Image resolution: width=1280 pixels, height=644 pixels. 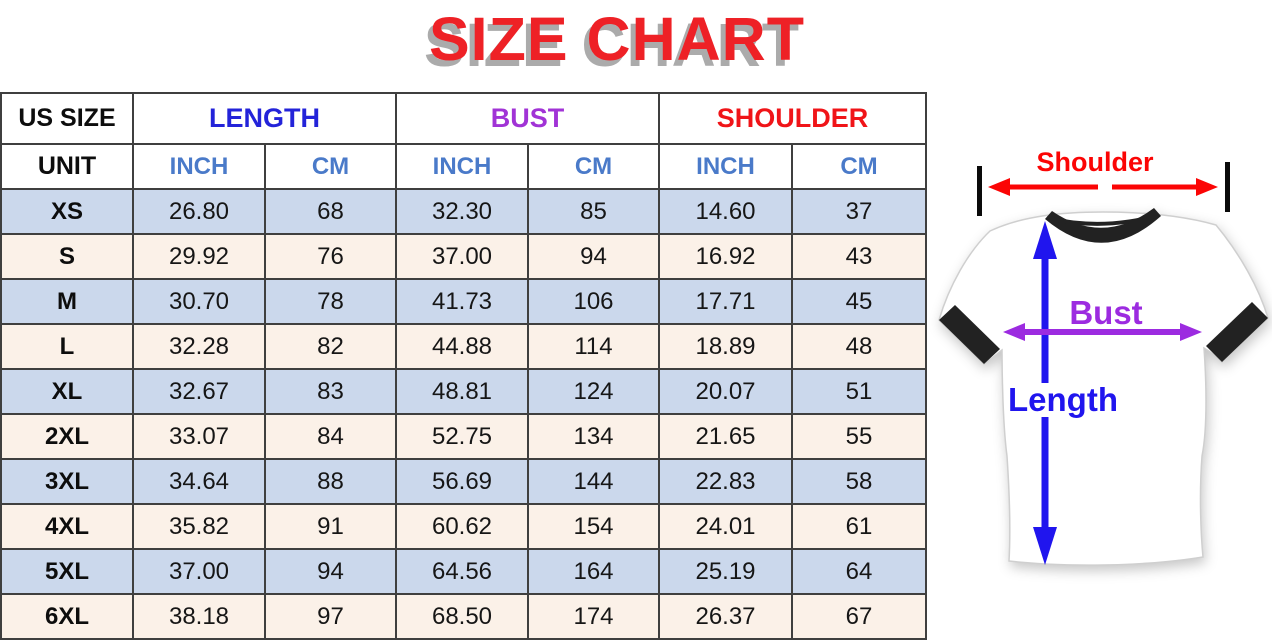 I want to click on value-cell: 30.70, so click(x=199, y=301).